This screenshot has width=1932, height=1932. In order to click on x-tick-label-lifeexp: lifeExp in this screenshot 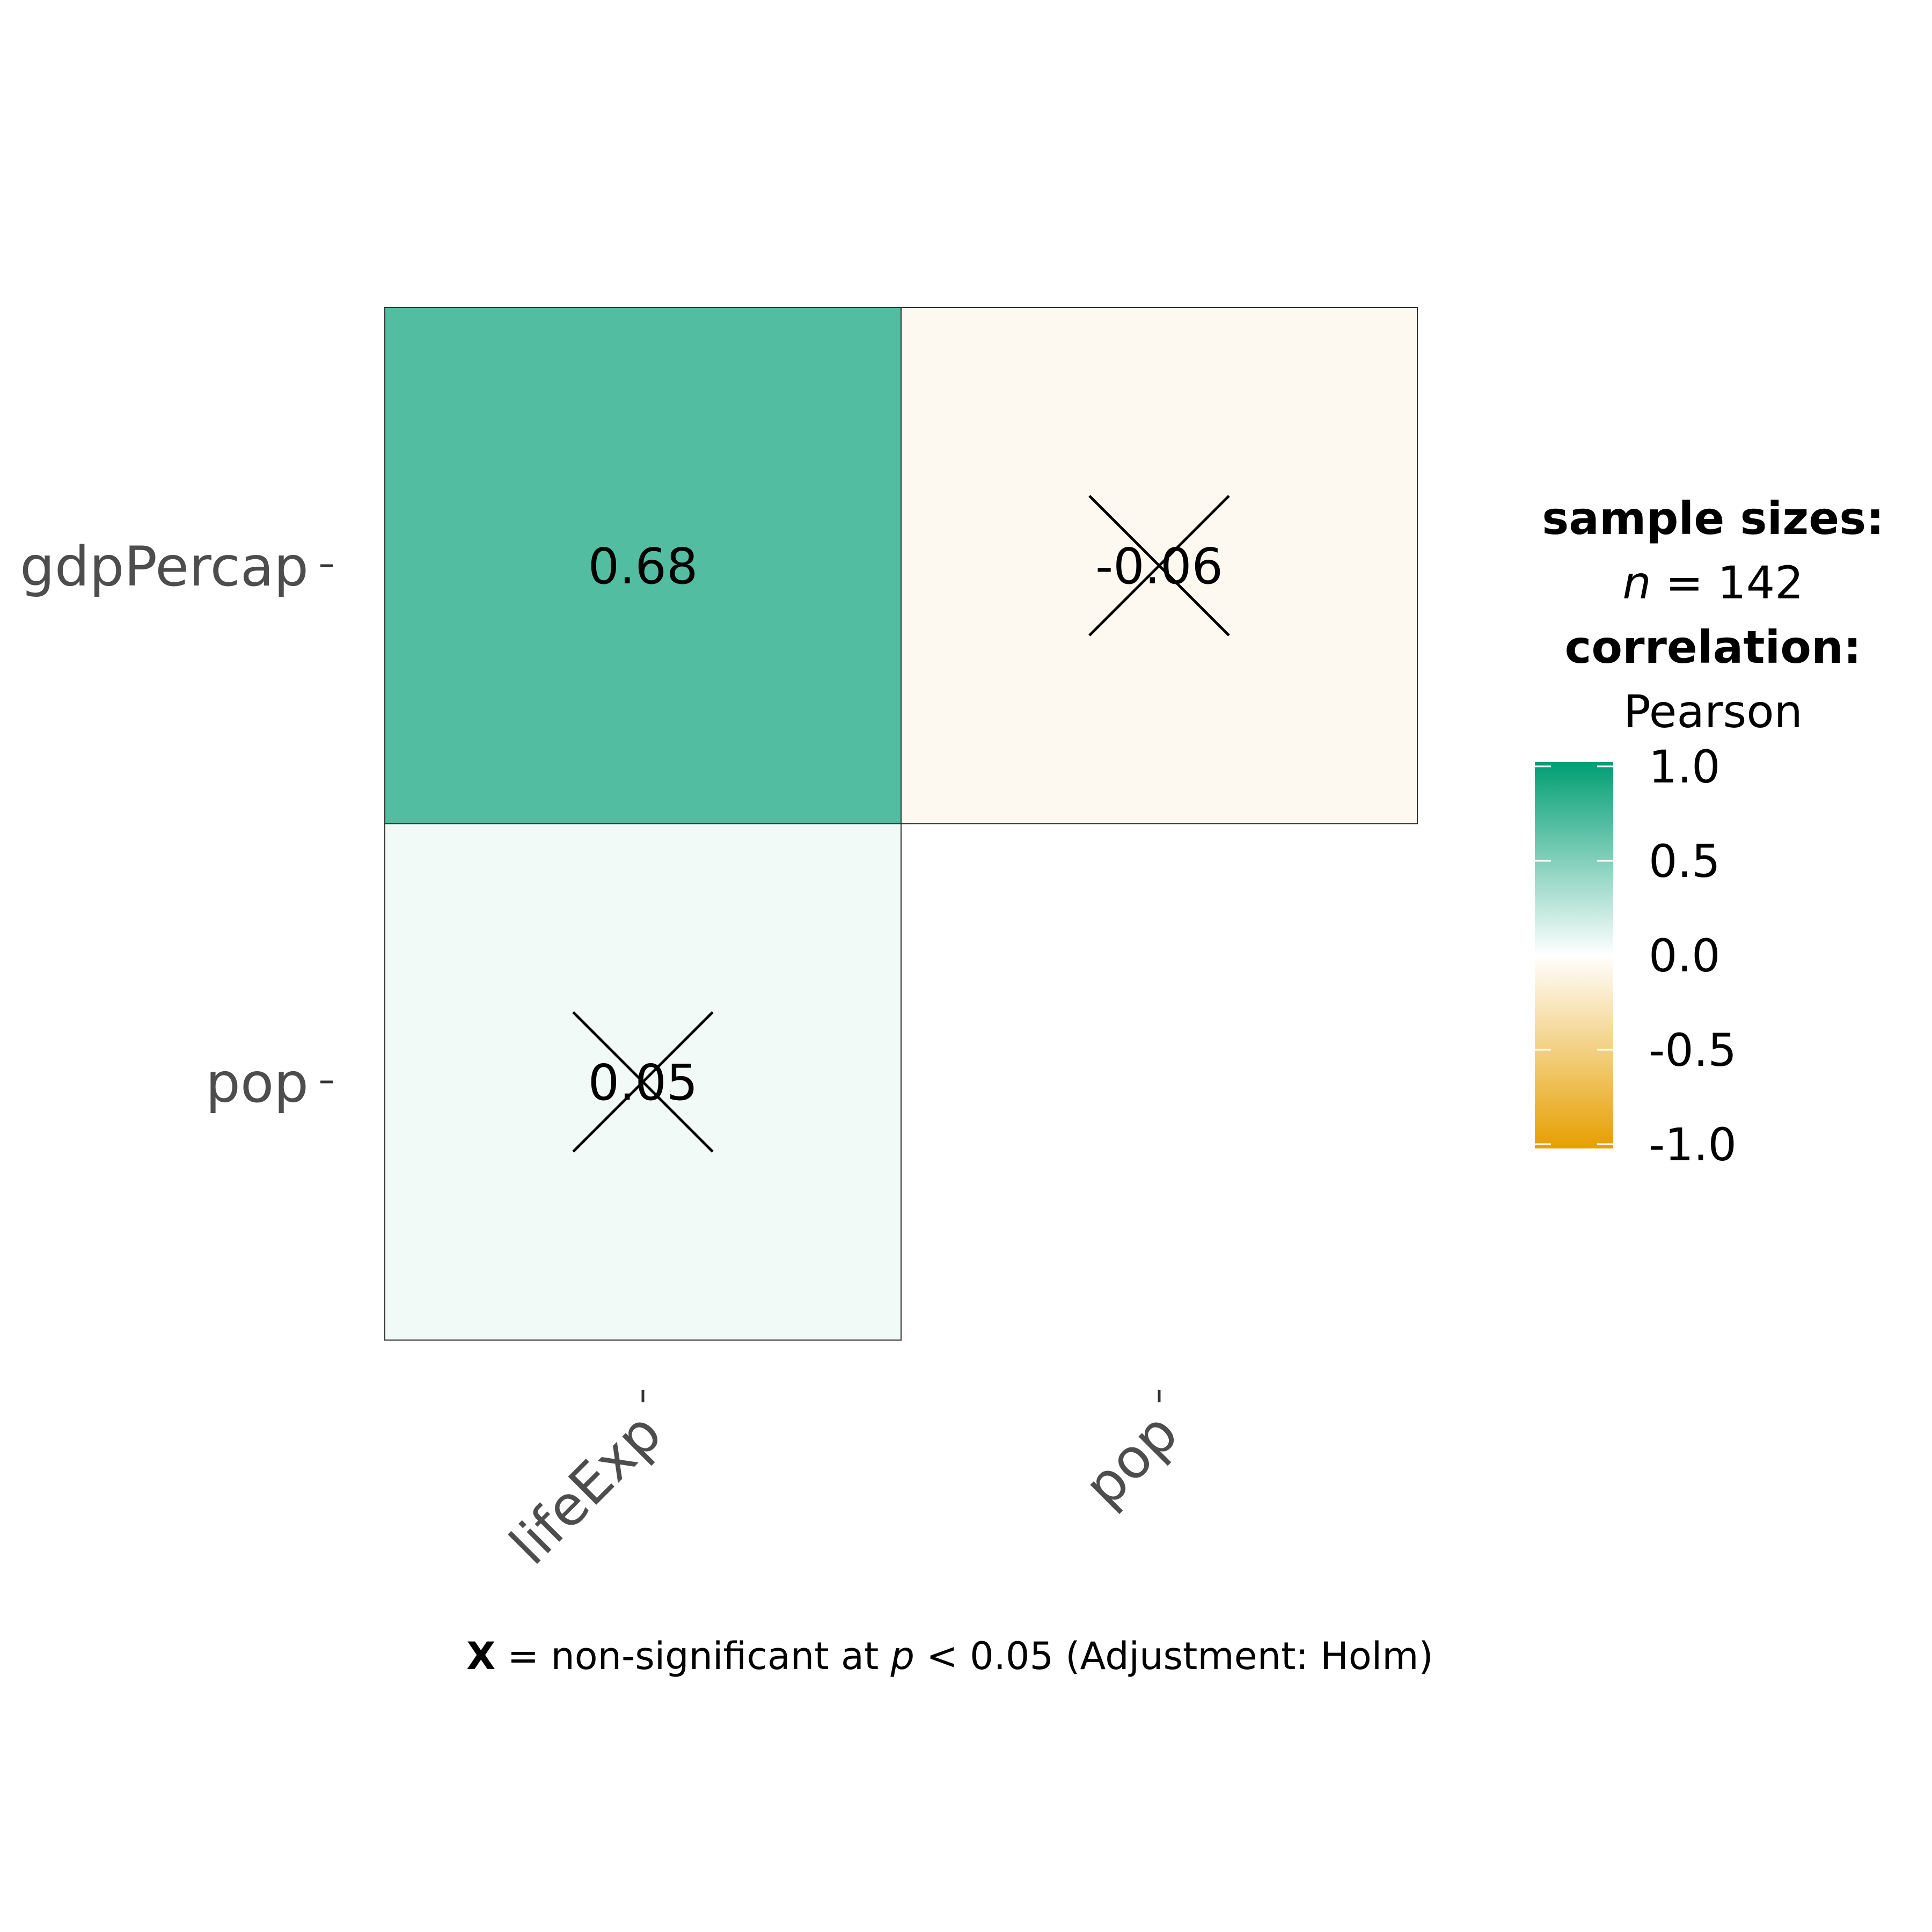, I will do `click(586, 1489)`.